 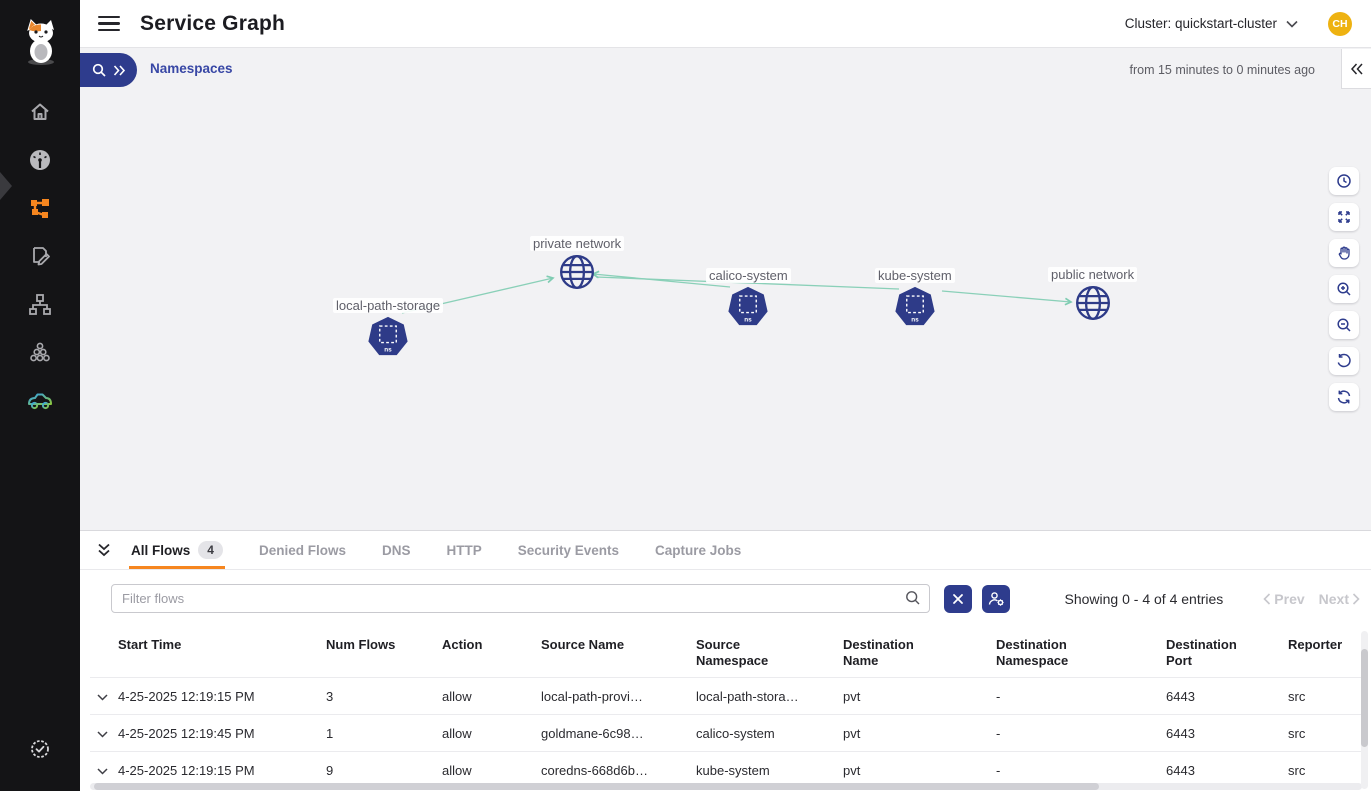 I want to click on search-icon, so click(x=99, y=70).